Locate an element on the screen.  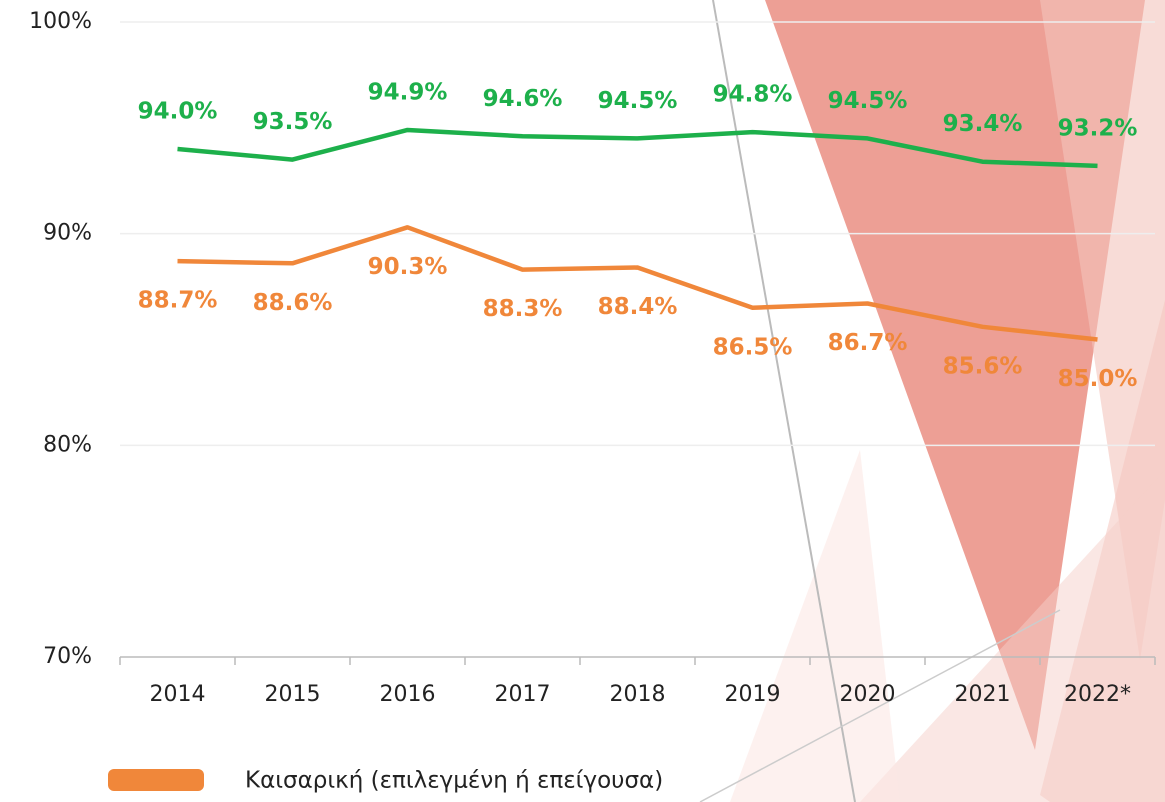
data-label: 93.2% is located at coordinates (1098, 128).